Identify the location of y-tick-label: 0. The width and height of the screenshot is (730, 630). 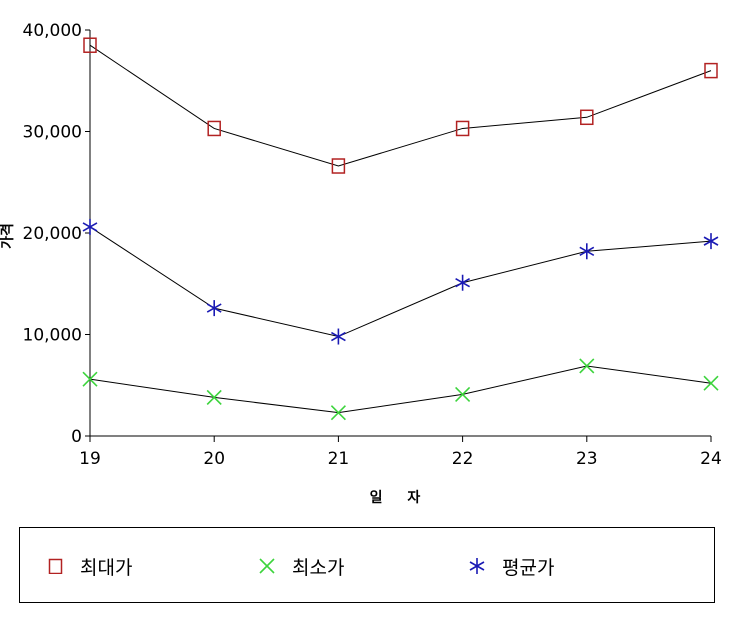
(76, 437).